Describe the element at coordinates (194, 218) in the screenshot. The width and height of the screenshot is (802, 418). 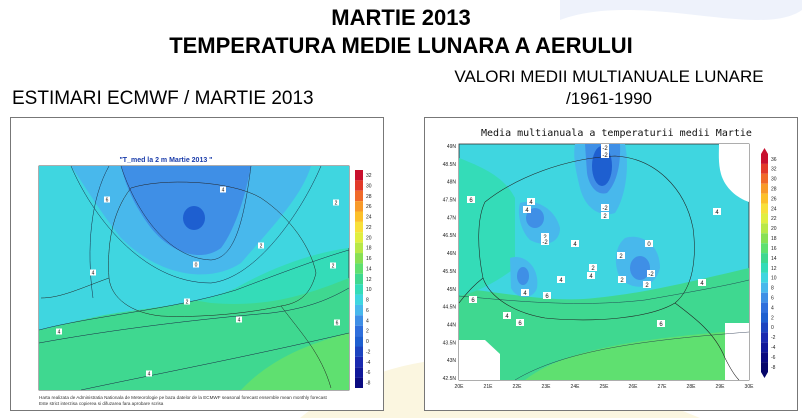
I see `ecmwf-zone-deepblue` at that location.